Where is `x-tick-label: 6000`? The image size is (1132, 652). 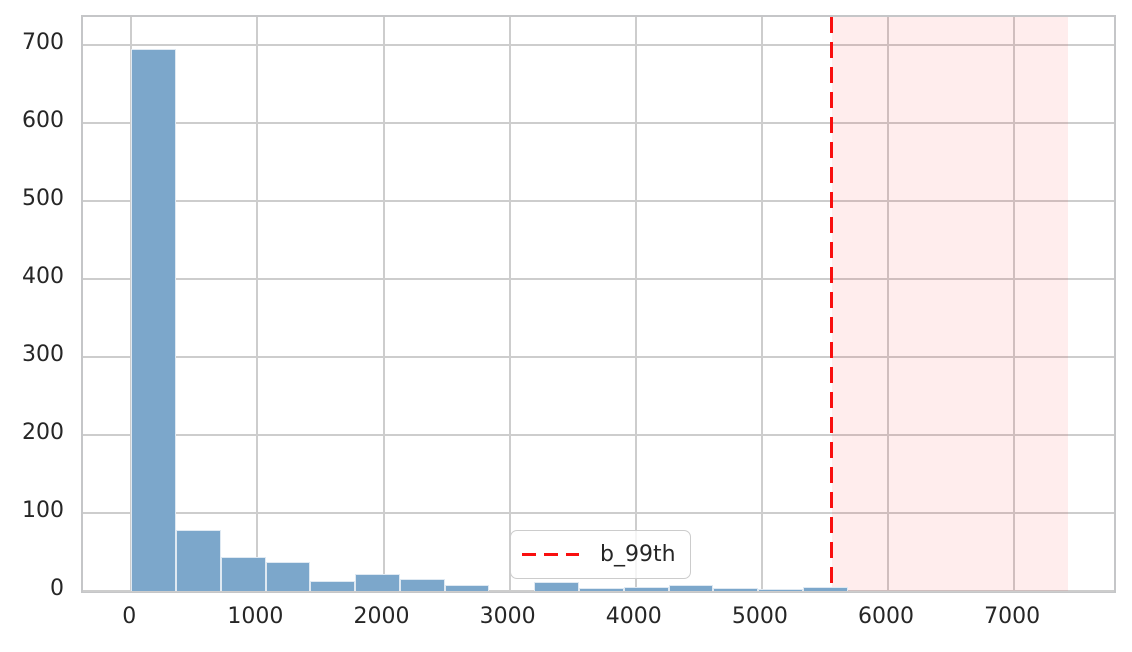
x-tick-label: 6000 is located at coordinates (885, 616).